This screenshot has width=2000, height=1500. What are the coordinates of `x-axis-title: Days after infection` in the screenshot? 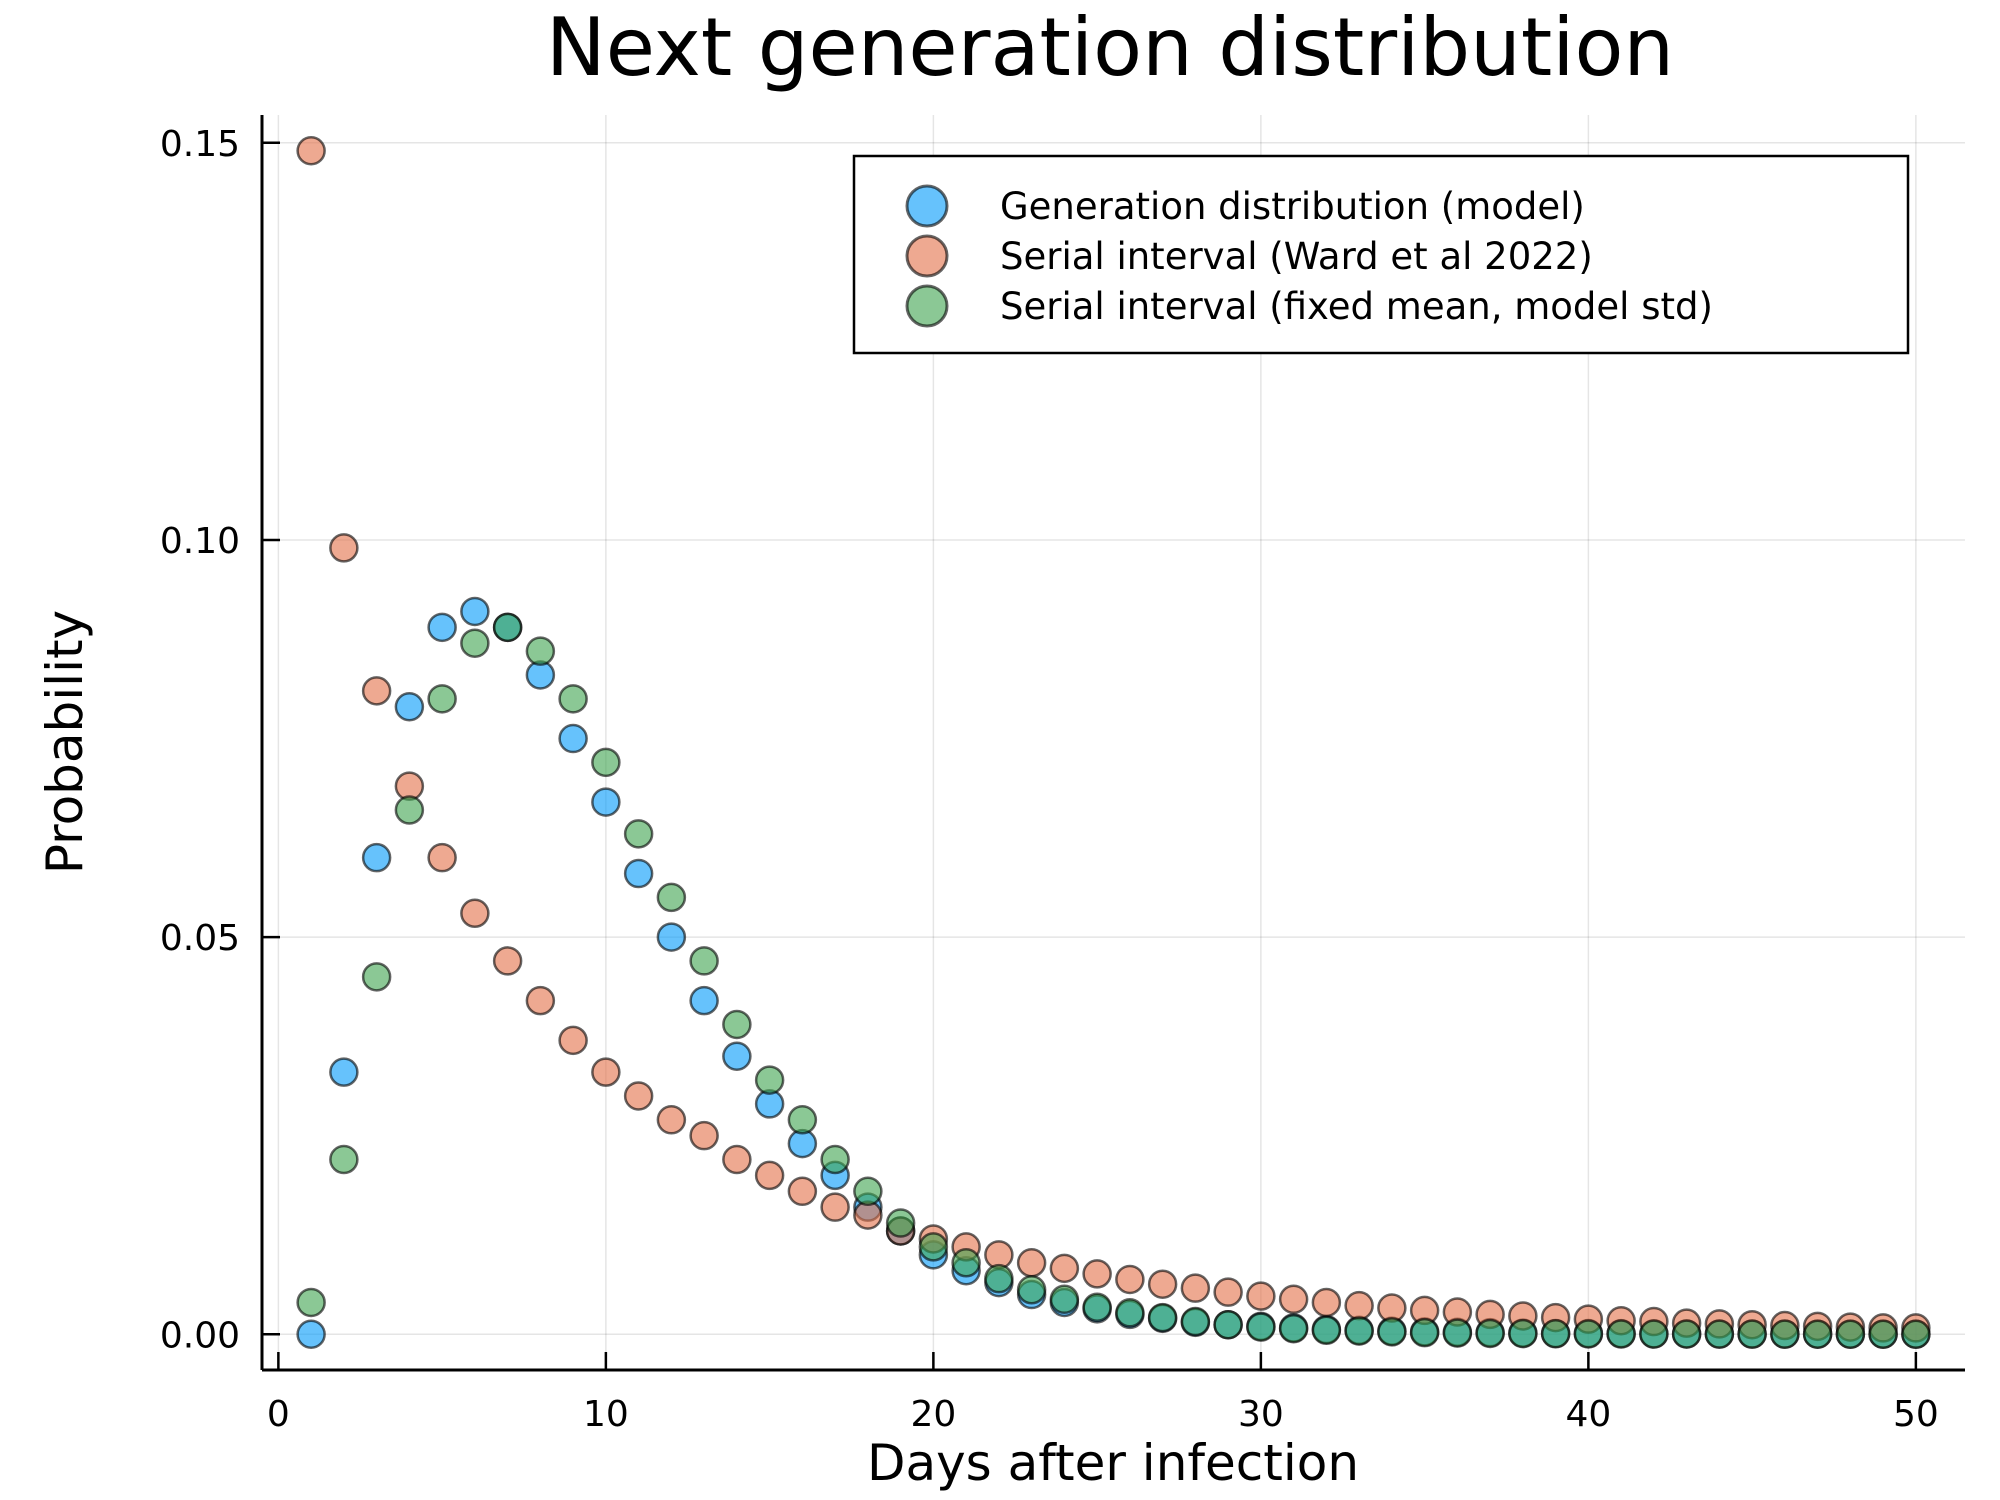 It's located at (1113, 1463).